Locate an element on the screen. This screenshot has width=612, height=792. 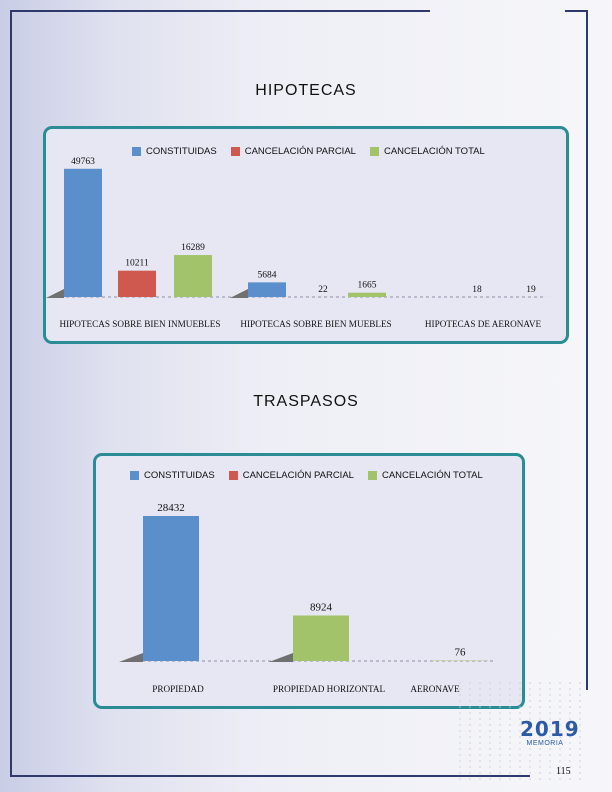
data-label: 19 is located at coordinates (531, 290).